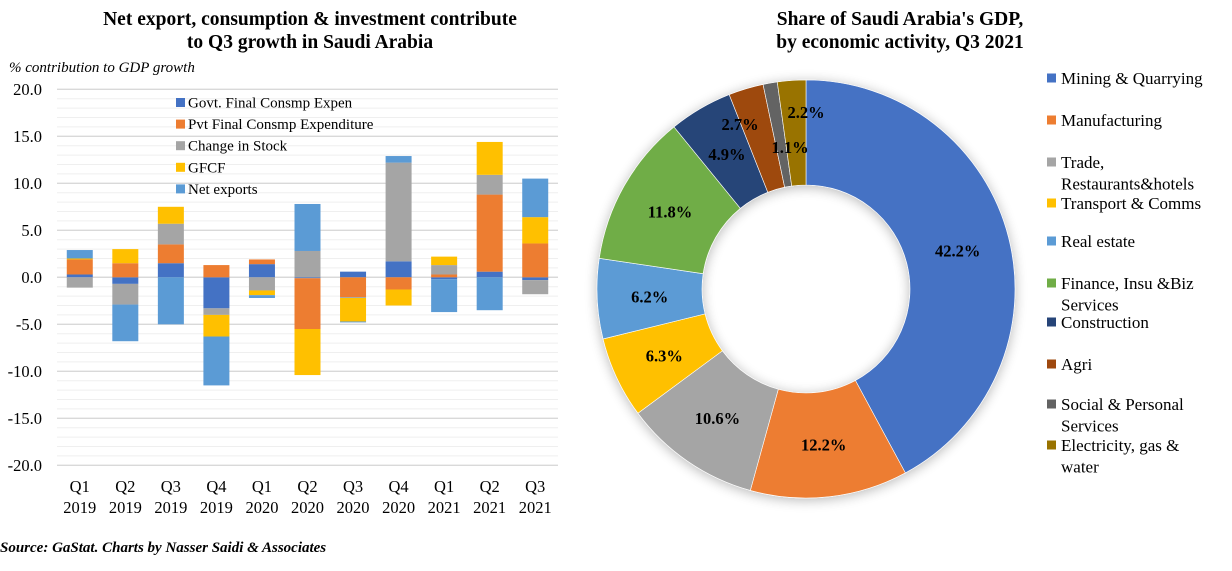 Image resolution: width=1232 pixels, height=571 pixels. What do you see at coordinates (25, 371) in the screenshot?
I see `y-tick-label: -10.0` at bounding box center [25, 371].